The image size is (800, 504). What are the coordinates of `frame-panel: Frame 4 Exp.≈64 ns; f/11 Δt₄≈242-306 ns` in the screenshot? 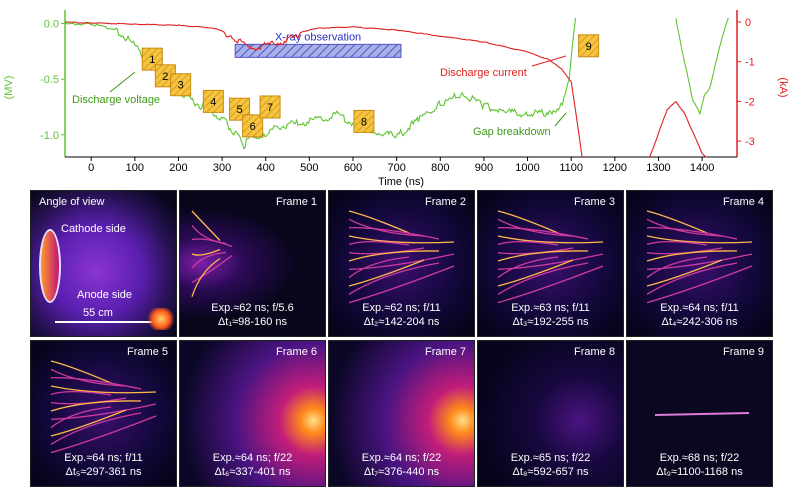 It's located at (699, 263).